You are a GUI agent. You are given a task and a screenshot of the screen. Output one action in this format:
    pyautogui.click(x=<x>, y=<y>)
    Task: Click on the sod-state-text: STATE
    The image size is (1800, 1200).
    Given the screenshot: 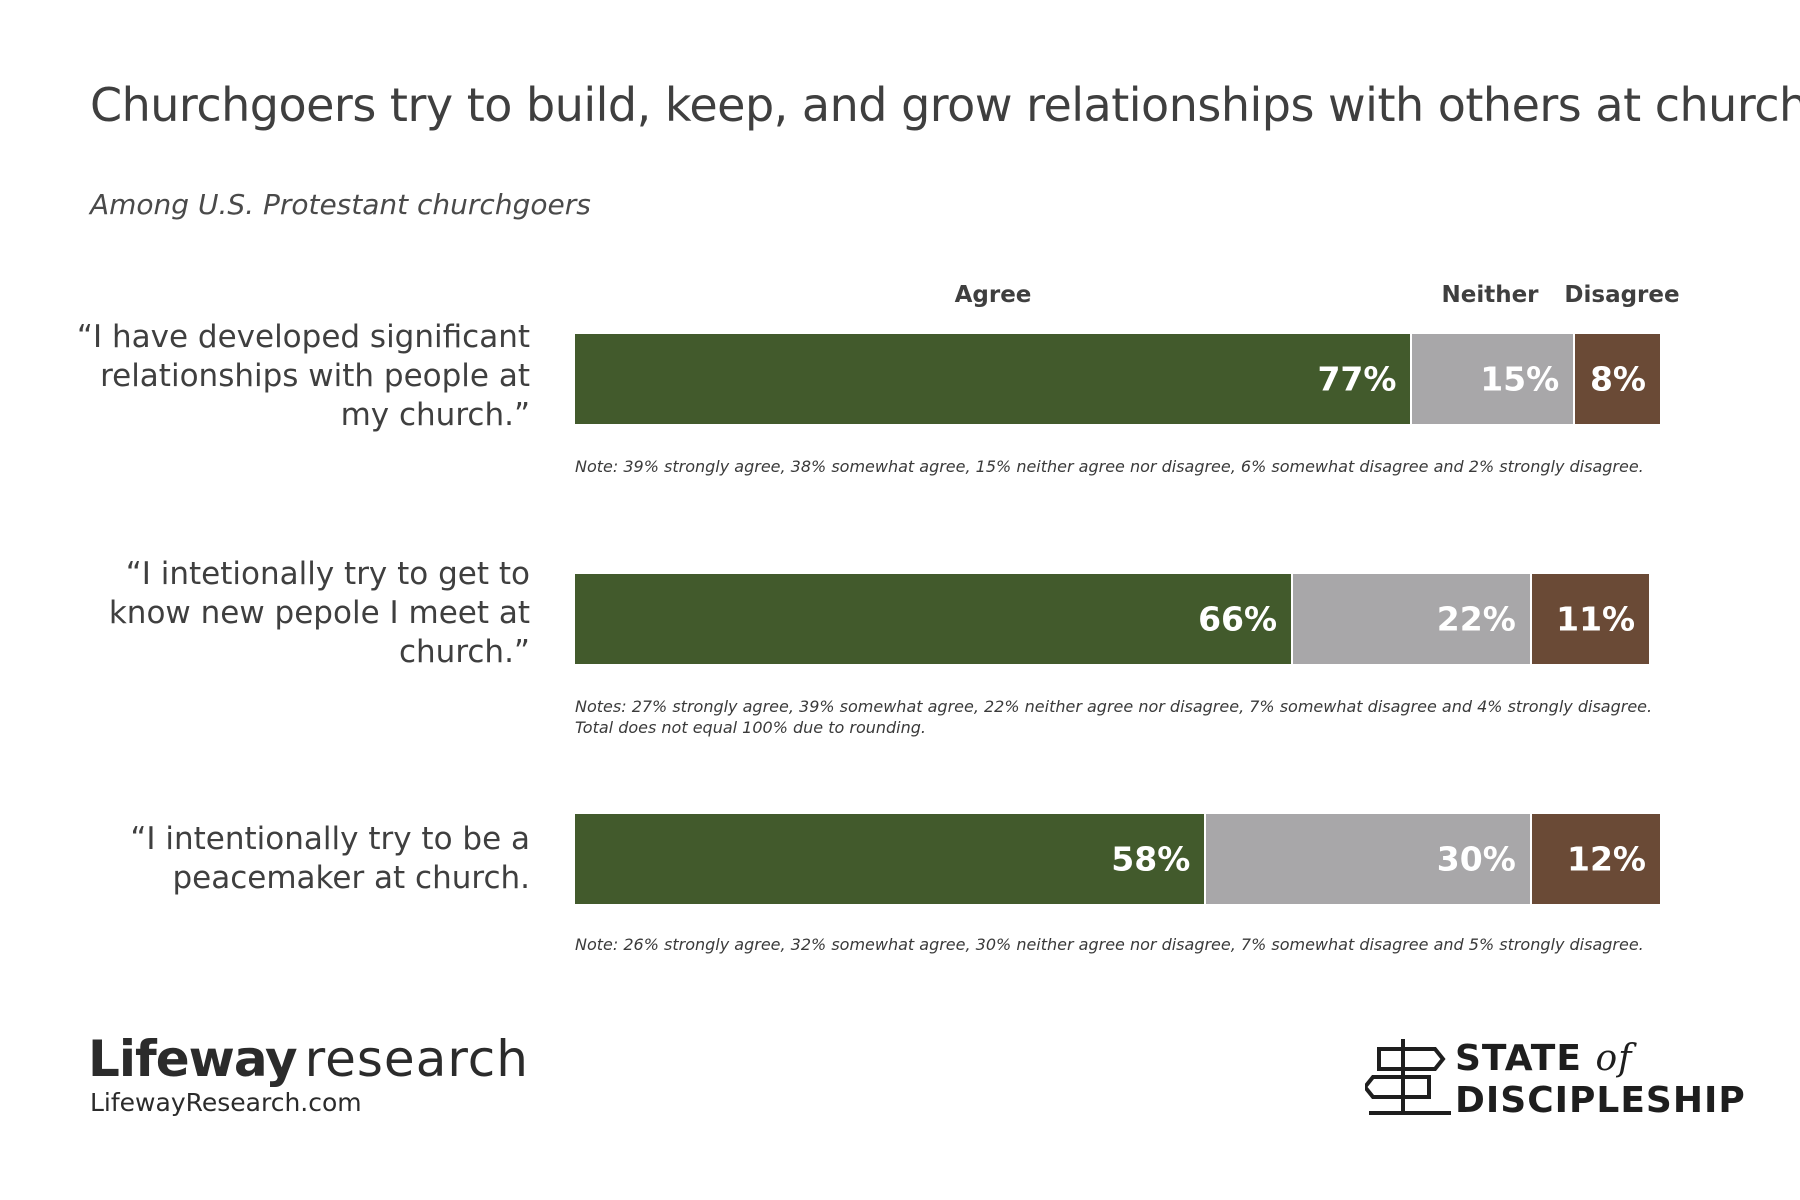 What is the action you would take?
    pyautogui.click(x=1518, y=1058)
    